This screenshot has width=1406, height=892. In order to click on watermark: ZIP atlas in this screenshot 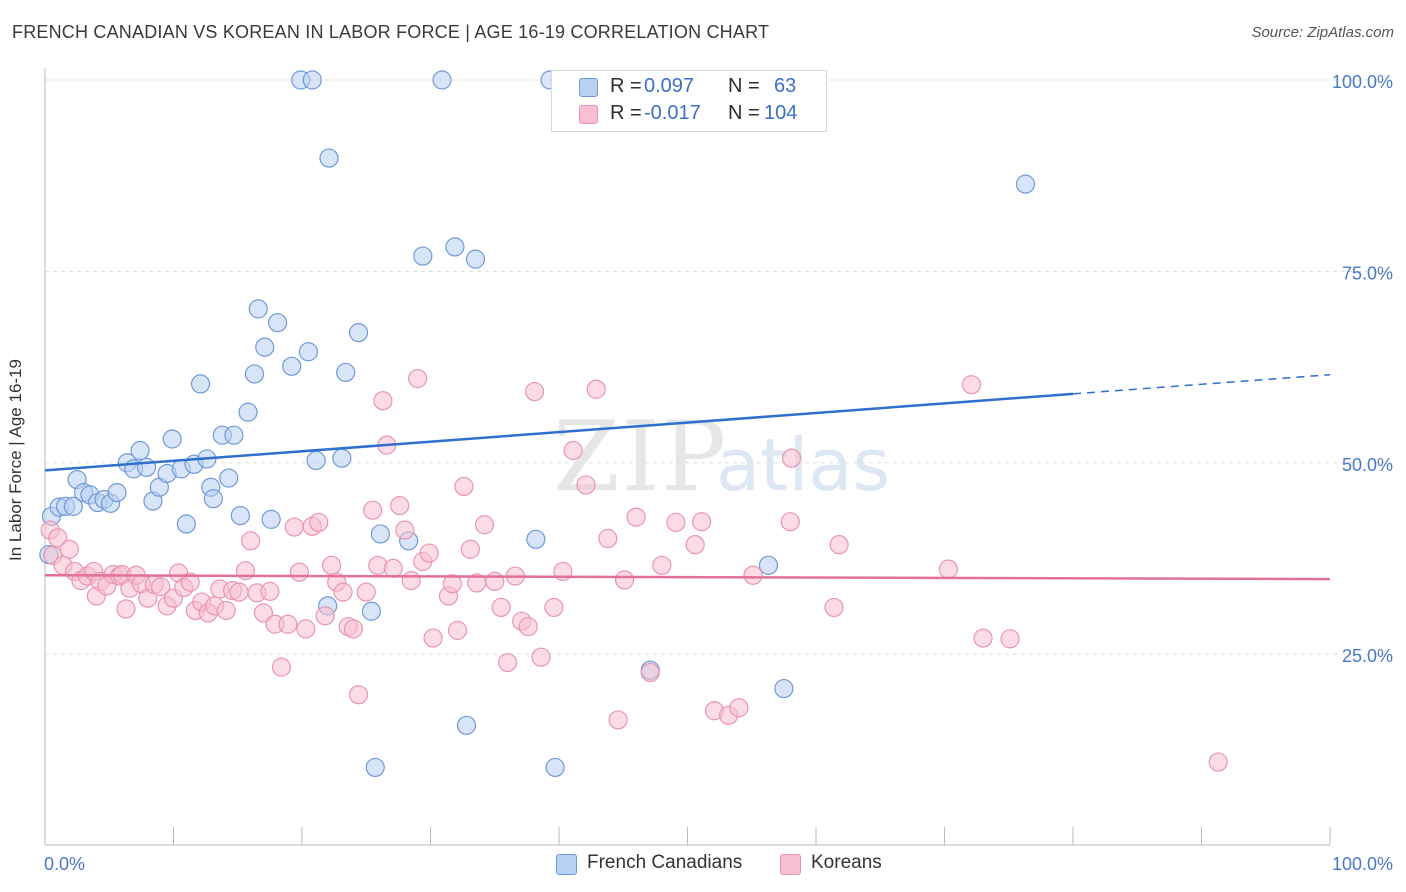, I will do `click(721, 457)`.